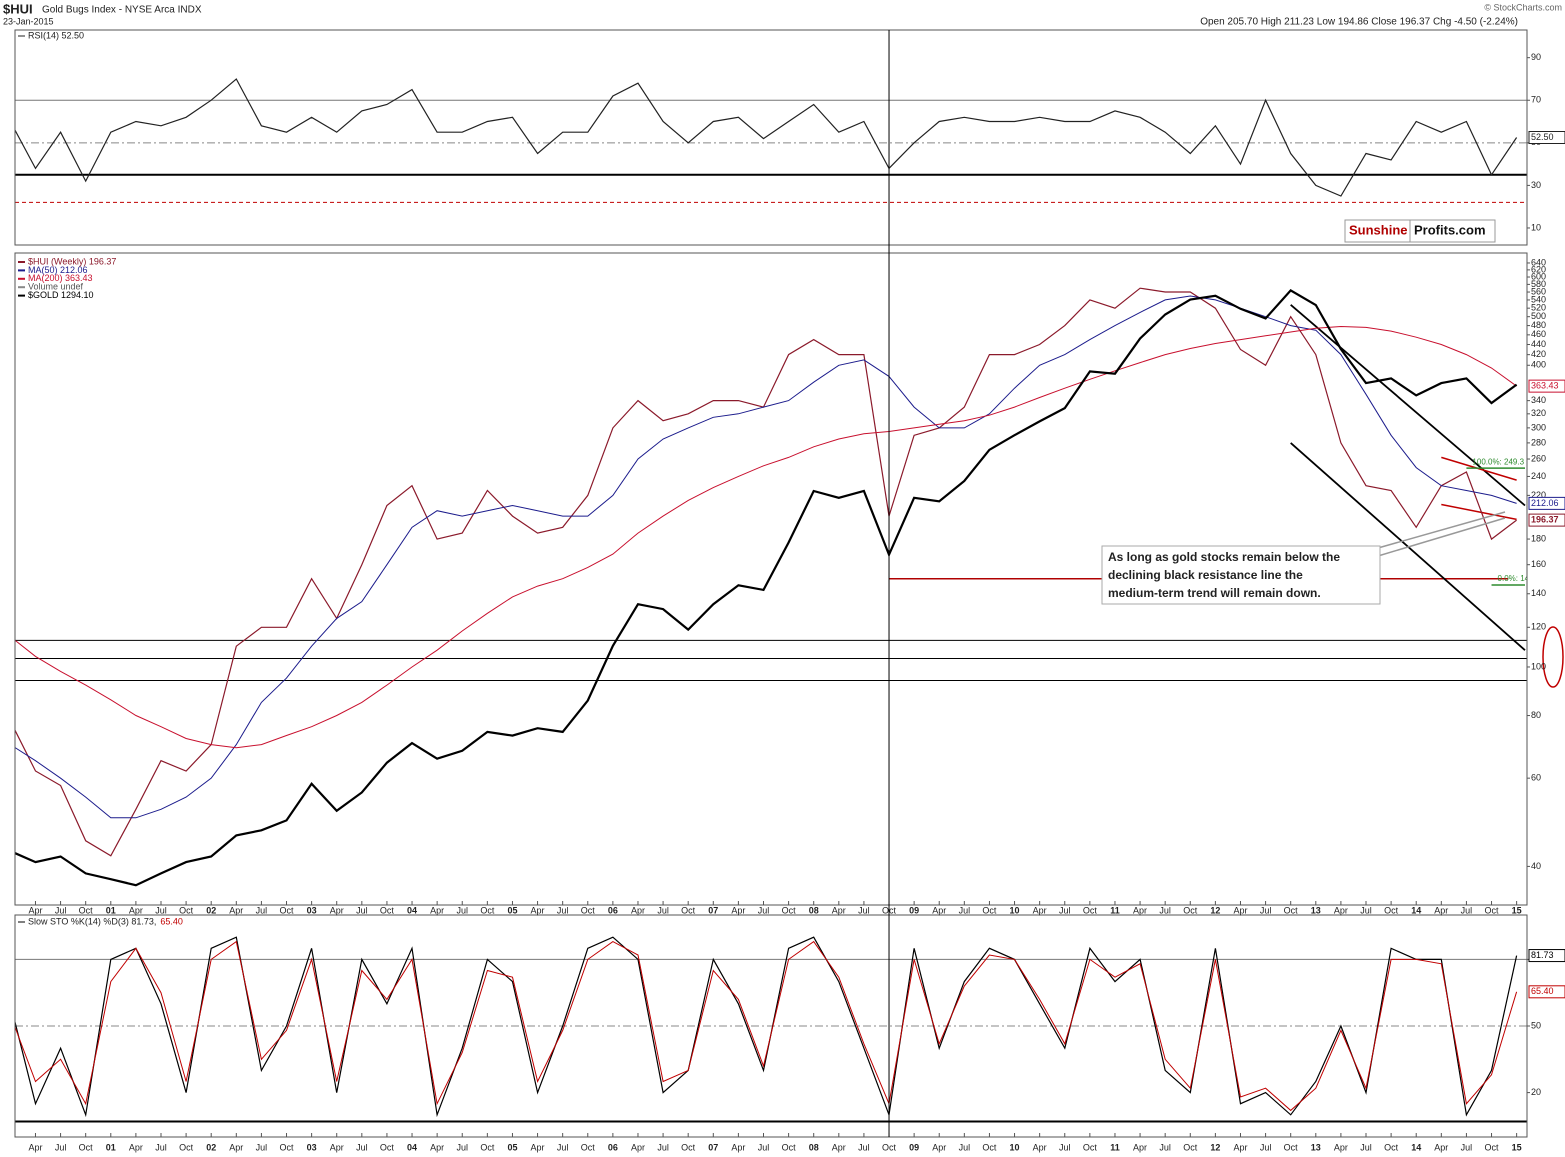  I want to click on subtitle: Gold Bugs Index - NYSE Arca INDX, so click(122, 10).